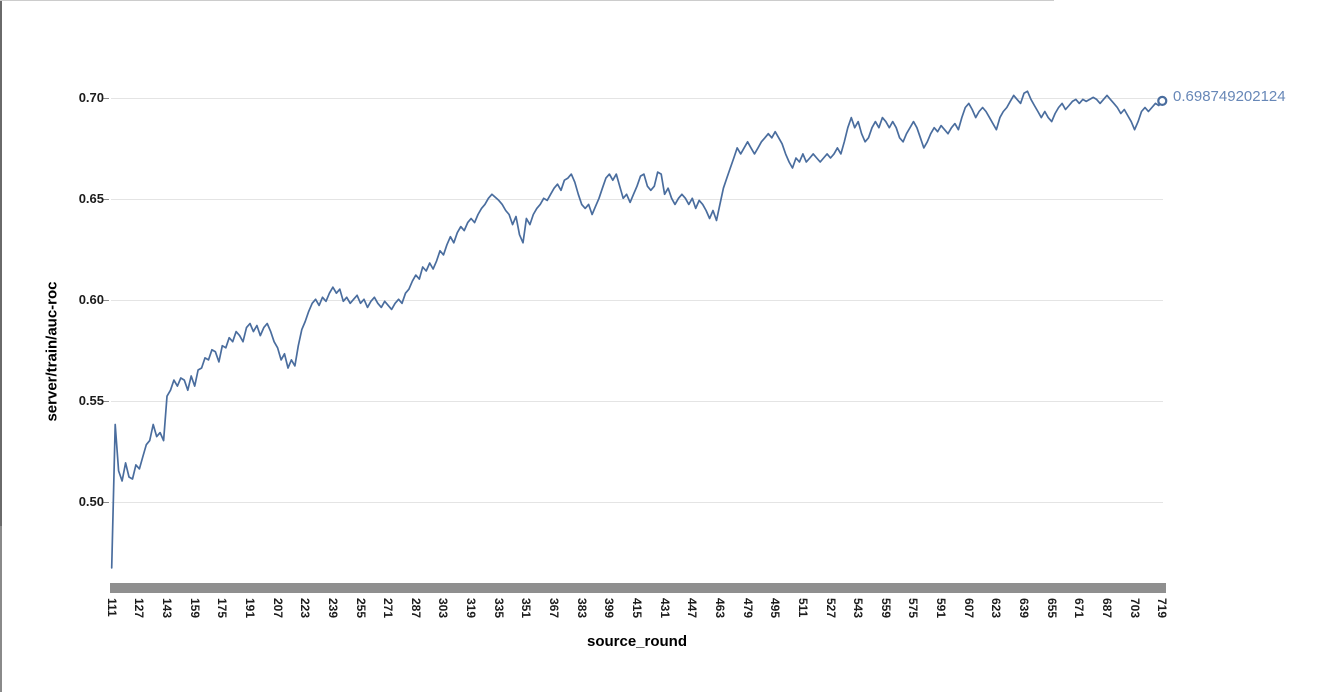 The image size is (1328, 692). What do you see at coordinates (388, 608) in the screenshot?
I see `x-tick-label: 271` at bounding box center [388, 608].